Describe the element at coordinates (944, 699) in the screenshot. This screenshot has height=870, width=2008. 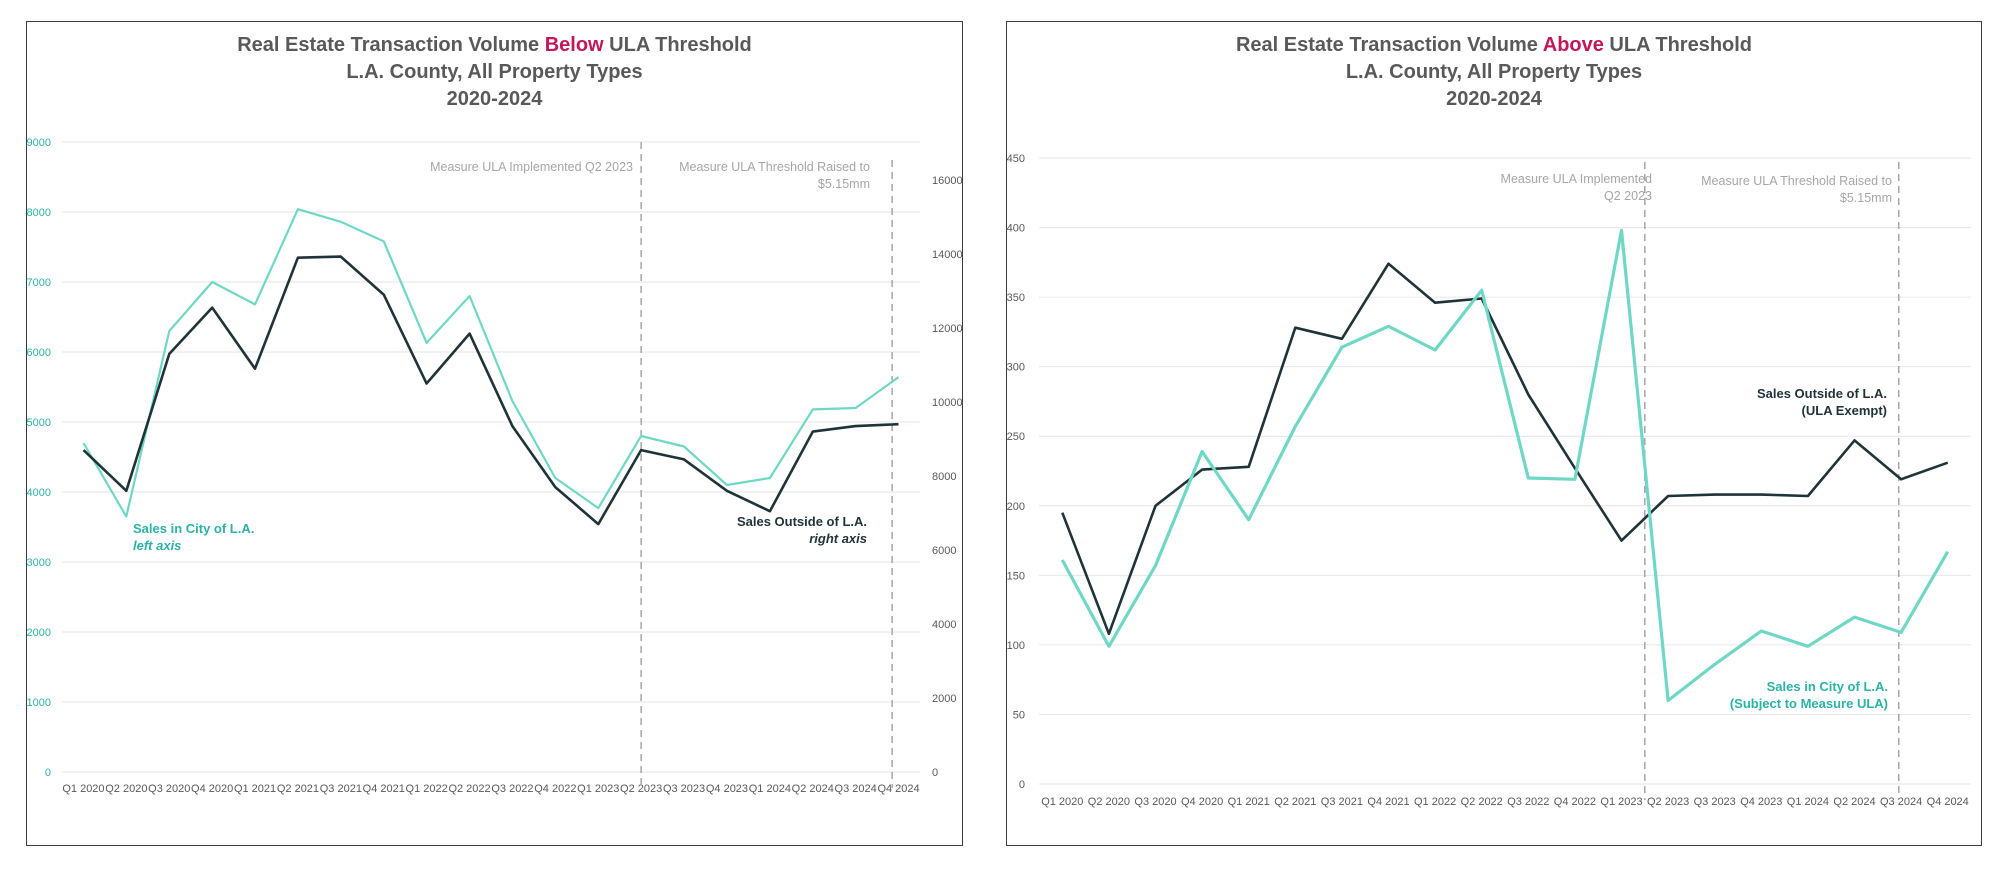
I see `right-axis-tick: 2000` at that location.